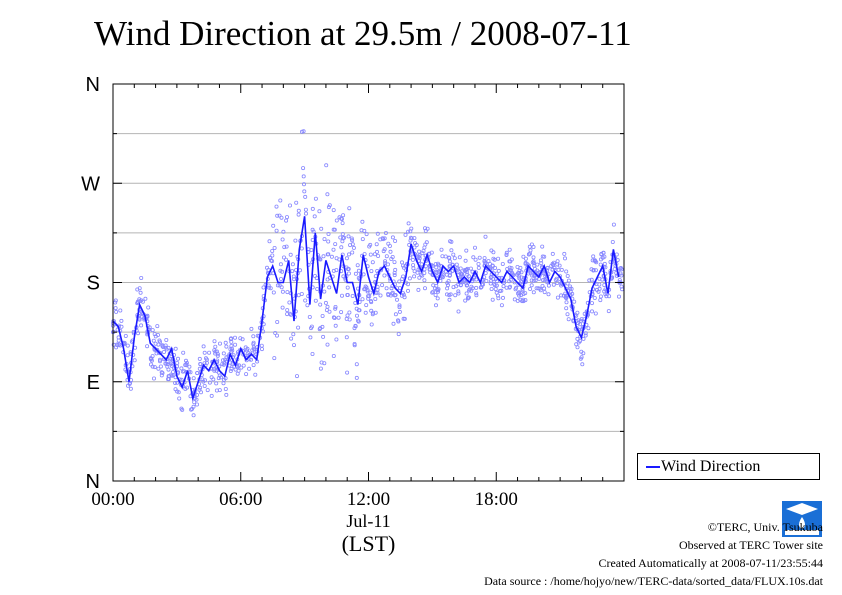  Describe the element at coordinates (363, 33) in the screenshot. I see `chart-title: Wind Direction at 29.5m / 2008-07-11` at that location.